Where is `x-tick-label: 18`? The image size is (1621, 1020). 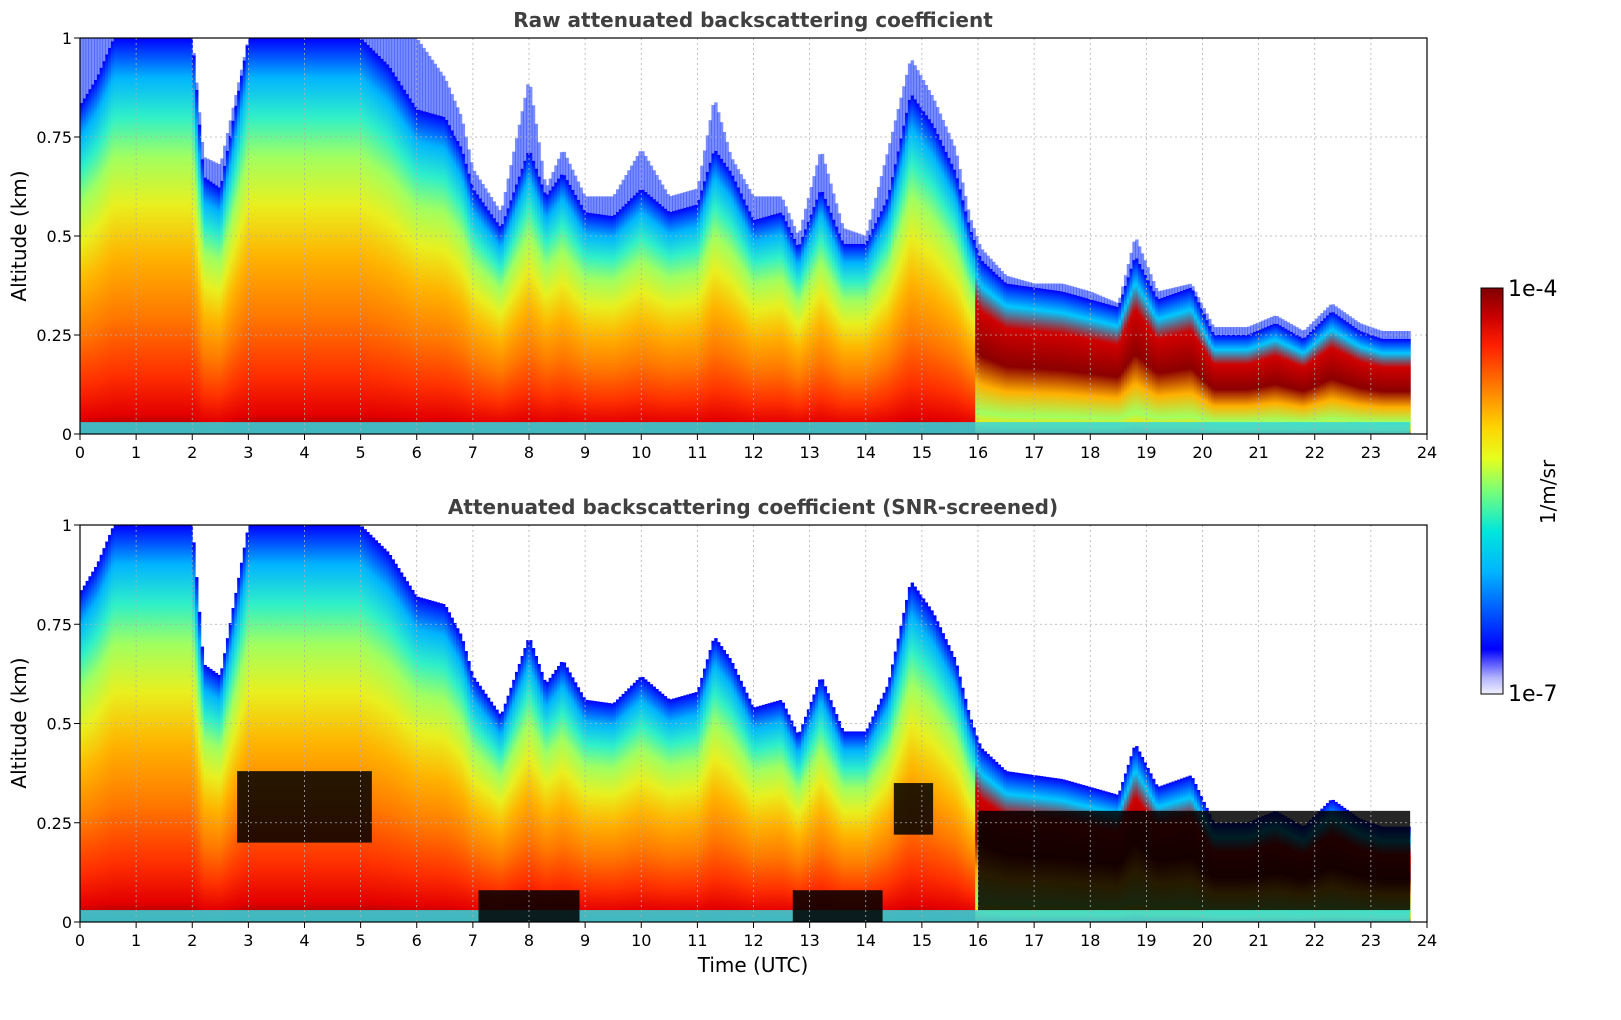
x-tick-label: 18 is located at coordinates (1090, 452).